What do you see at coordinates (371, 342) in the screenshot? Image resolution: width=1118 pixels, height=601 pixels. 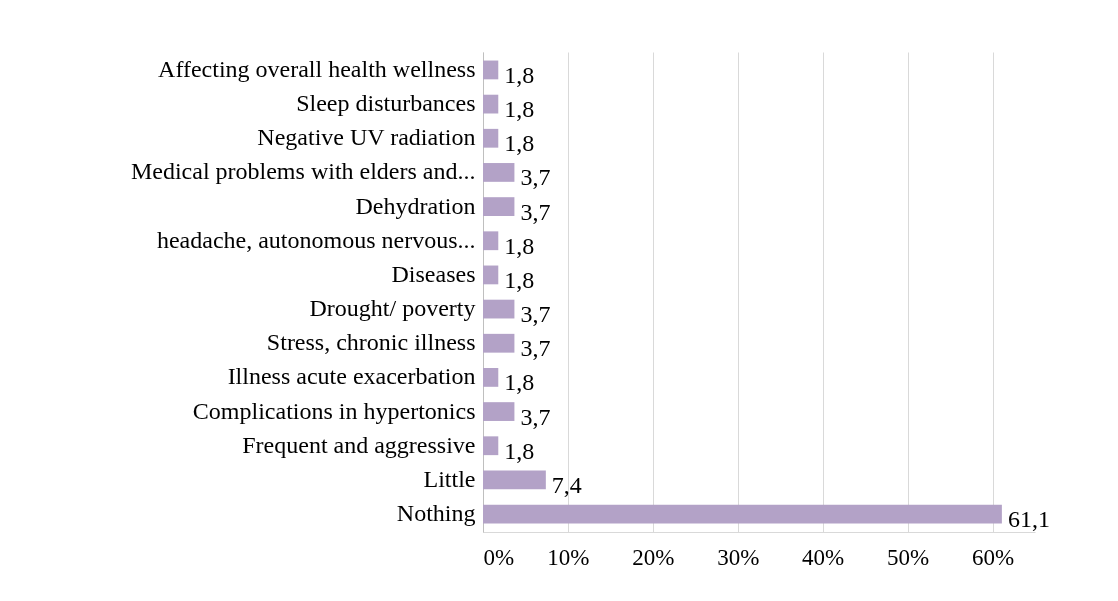 I see `y-tick-label: Stress, chronic illness` at bounding box center [371, 342].